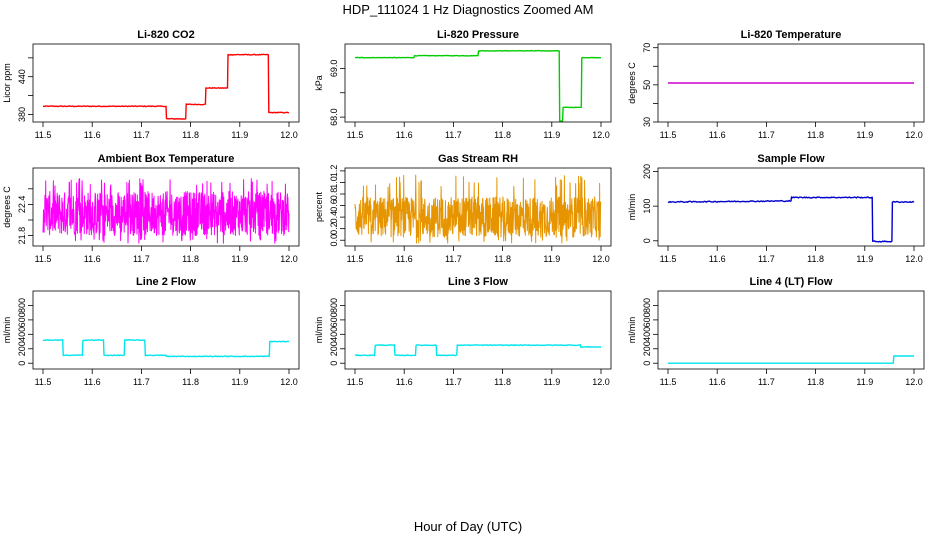 The width and height of the screenshot is (936, 540). Describe the element at coordinates (334, 171) in the screenshot. I see `y-tick-label: 1.2` at that location.